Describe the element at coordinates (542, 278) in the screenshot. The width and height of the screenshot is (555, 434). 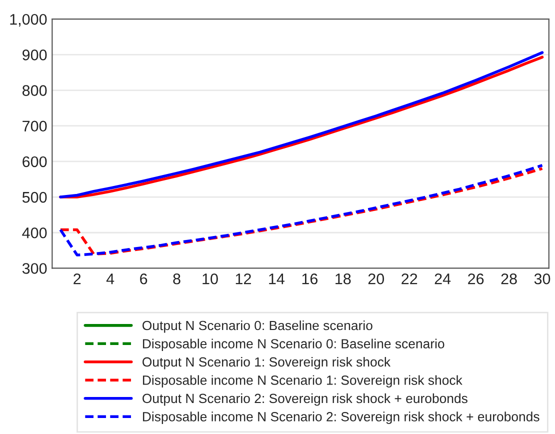
I see `x-tick-label: 30` at that location.